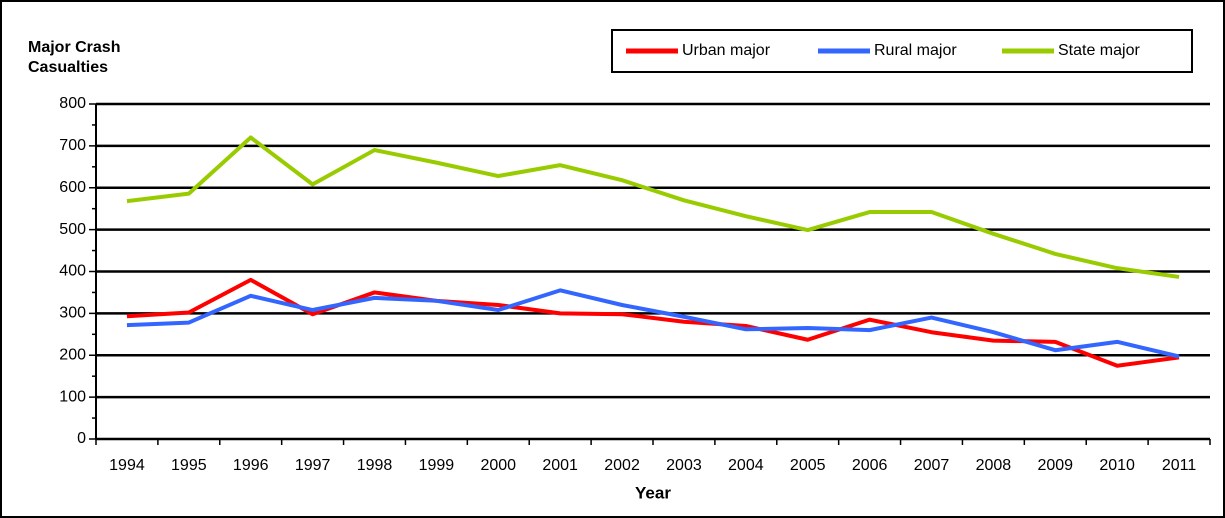  What do you see at coordinates (1117, 465) in the screenshot?
I see `x-tick-label: 2010` at bounding box center [1117, 465].